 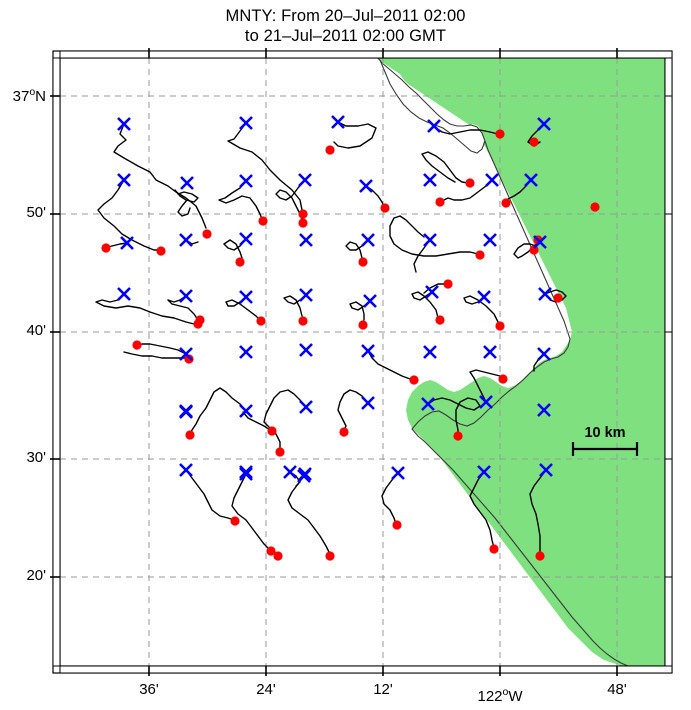 I want to click on xtick-label-122W: 122oW, so click(x=500, y=695).